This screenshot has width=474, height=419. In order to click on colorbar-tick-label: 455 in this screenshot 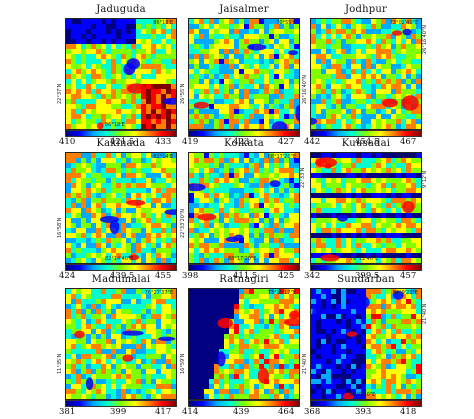, I will do `click(163, 276)`.